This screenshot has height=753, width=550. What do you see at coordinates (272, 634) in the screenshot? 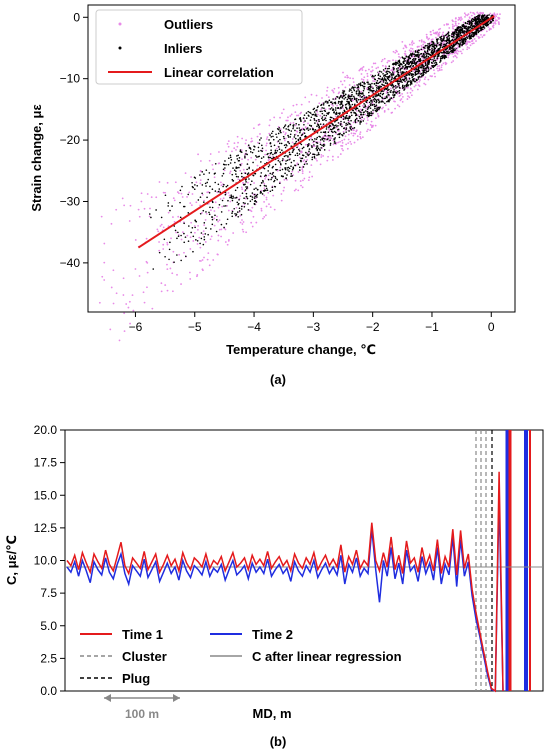
I see `legend-label-time2: Time 2` at bounding box center [272, 634].